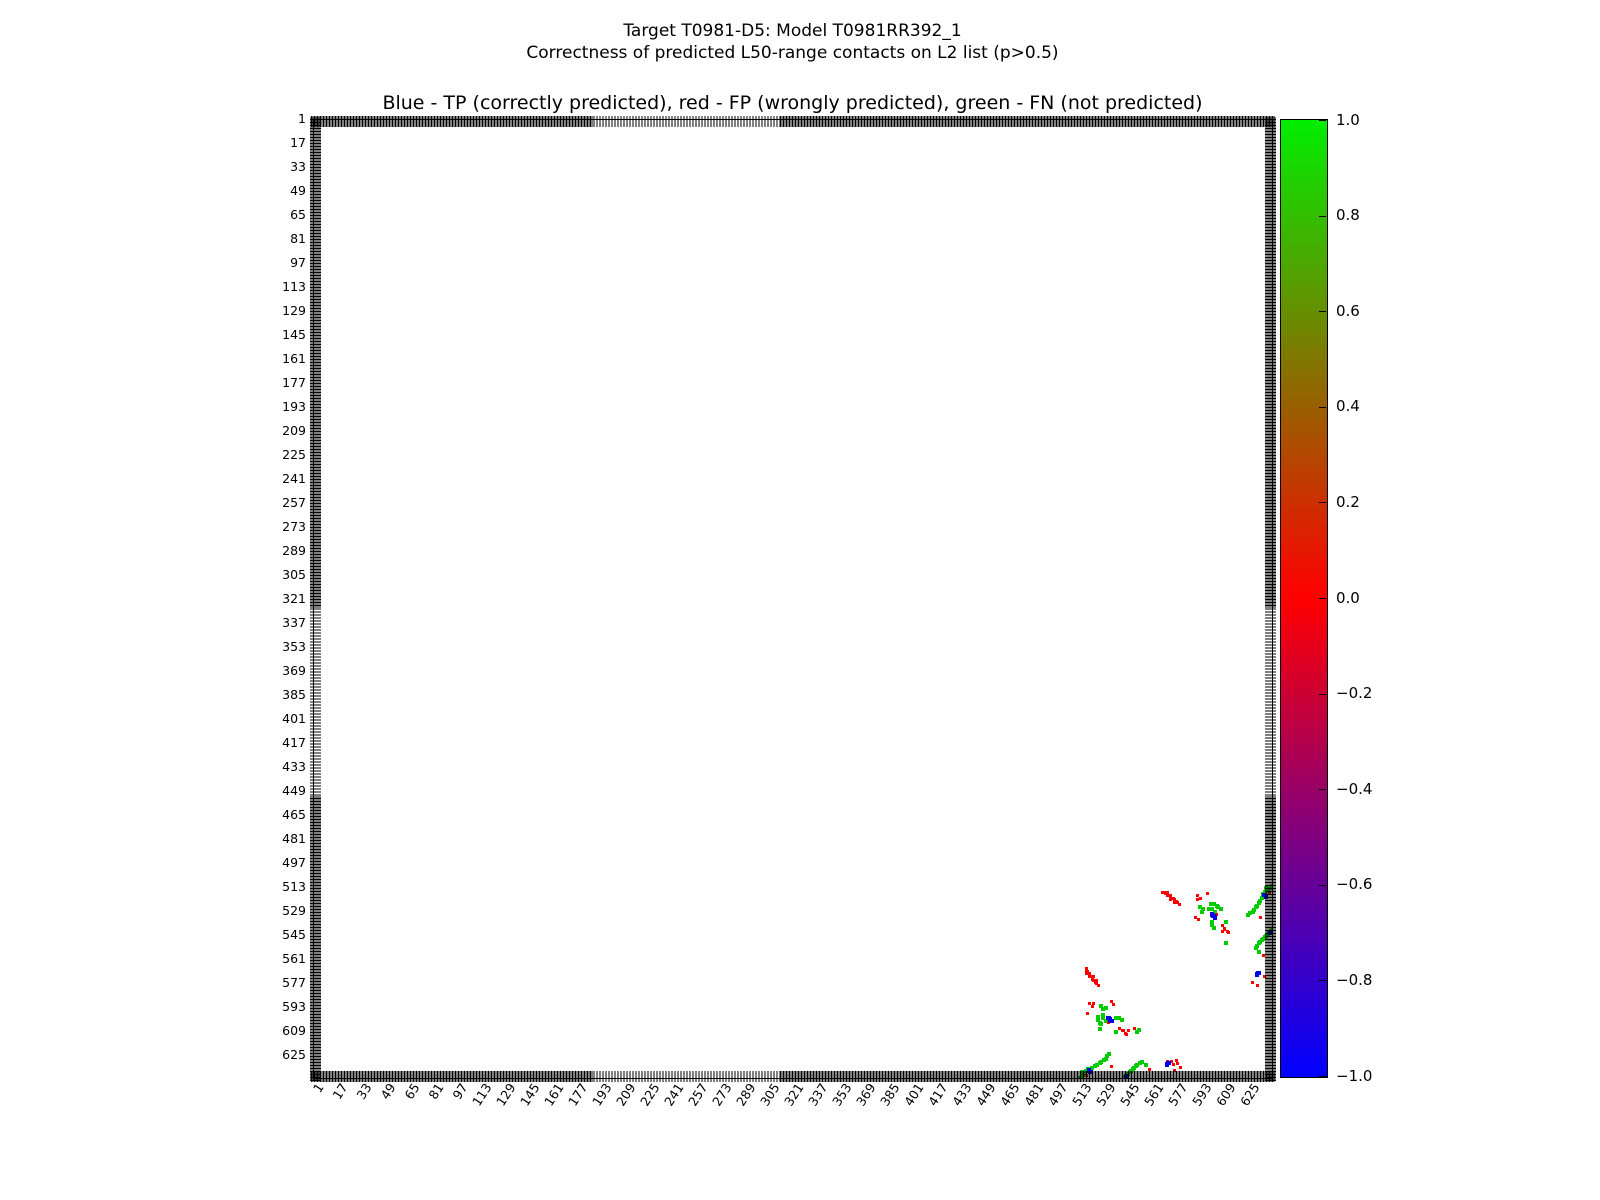  I want to click on y-tick-label: 257, so click(294, 502).